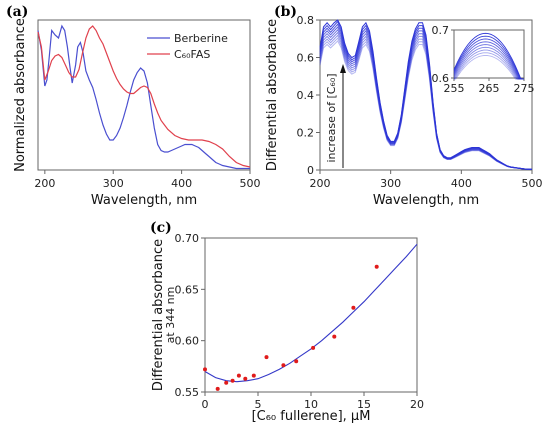  I want to click on chart-c-xtick-label: 20, so click(417, 404).